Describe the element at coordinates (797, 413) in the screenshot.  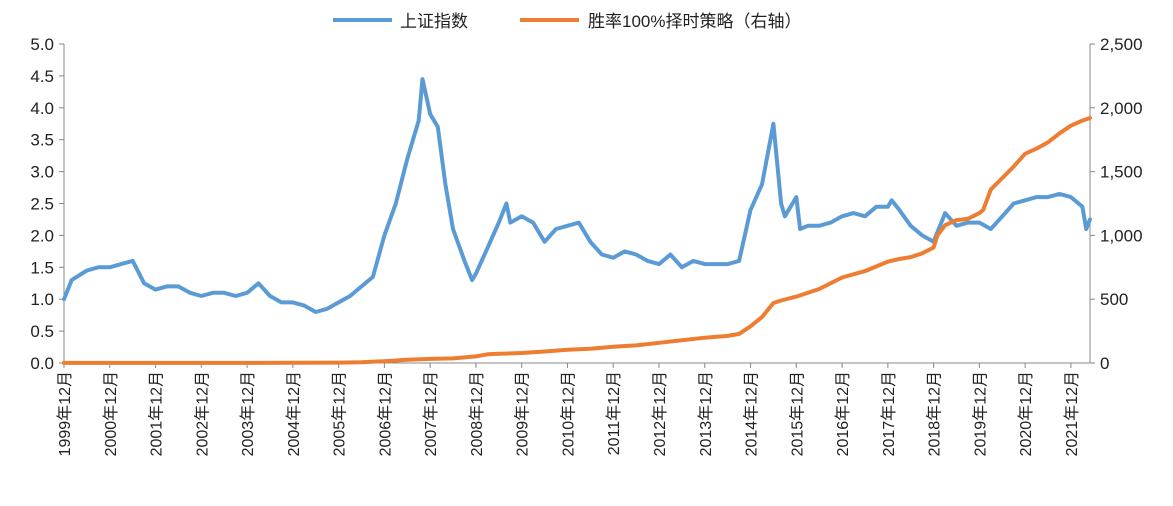
I see `x-tick-label: 2015年12月` at that location.